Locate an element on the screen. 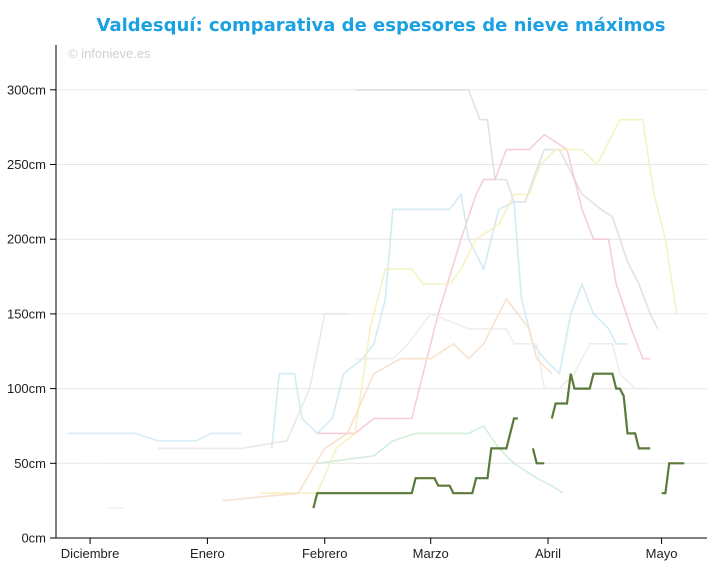 This screenshot has height=575, width=723. y-tick-label-150: 150cm is located at coordinates (26, 313).